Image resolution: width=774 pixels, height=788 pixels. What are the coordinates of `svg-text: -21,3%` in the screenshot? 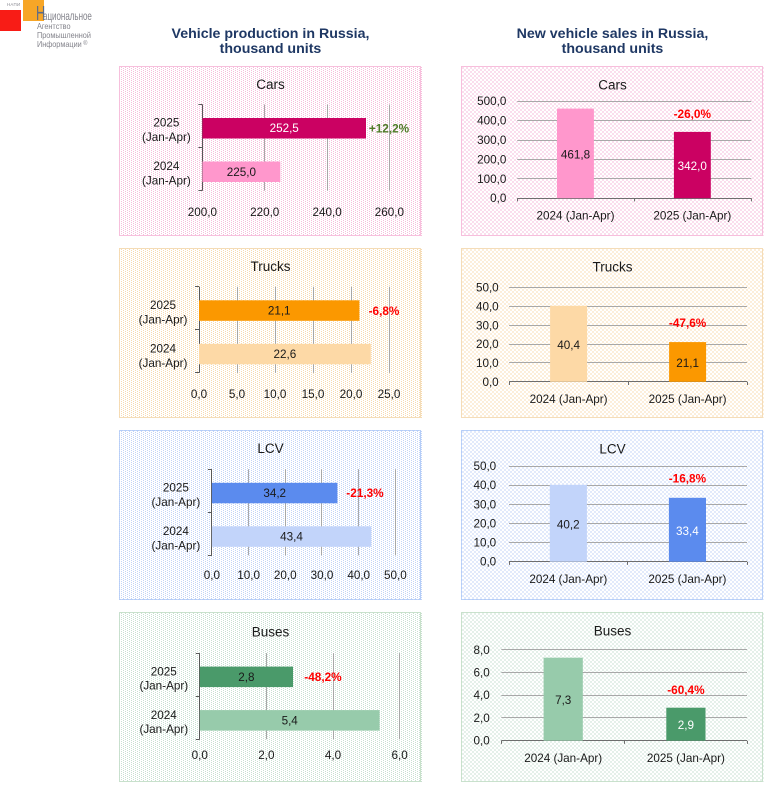 It's located at (365, 493).